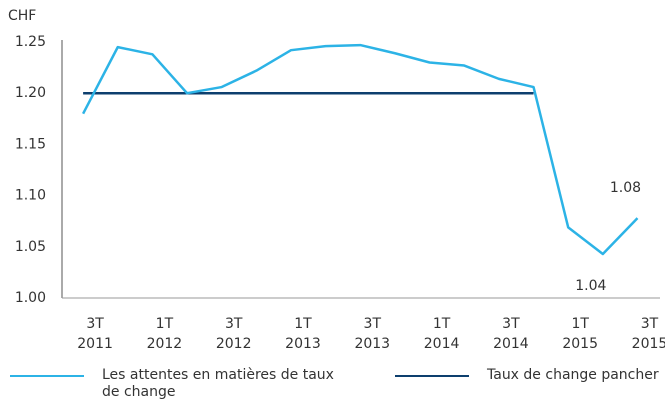 The height and width of the screenshot is (405, 665). What do you see at coordinates (590, 286) in the screenshot?
I see `data-label: 1.04` at bounding box center [590, 286].